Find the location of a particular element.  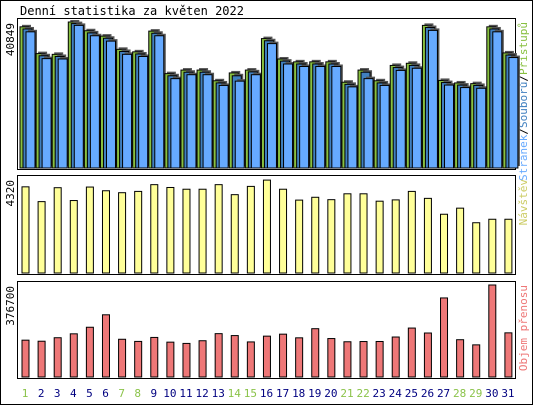

ymax-label-kbytes: 376700 is located at coordinates (10, 306).